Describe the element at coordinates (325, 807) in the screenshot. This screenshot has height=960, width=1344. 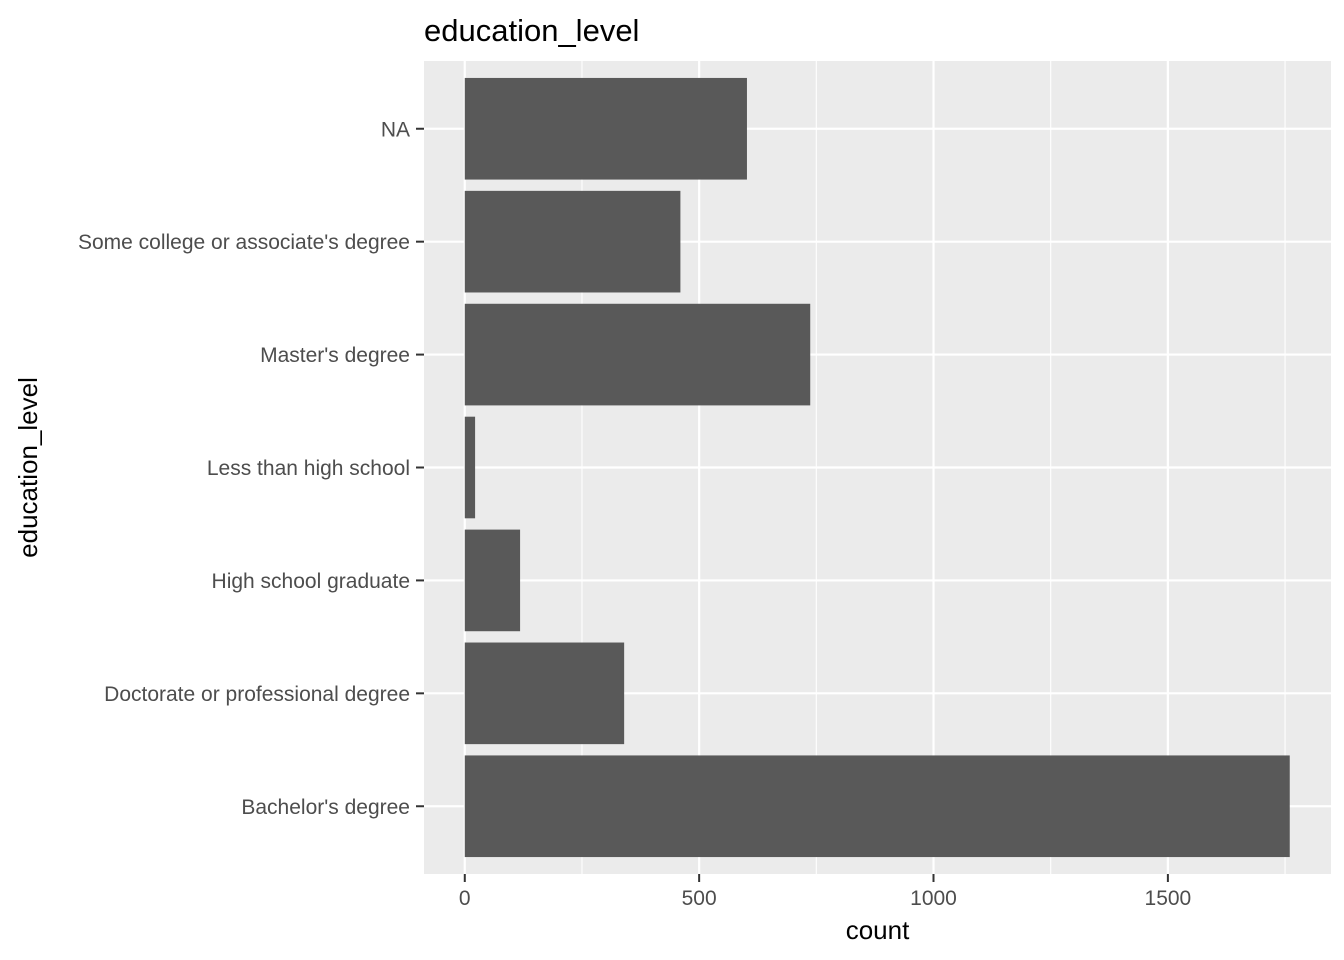
I see `y-tick-label: Bachelor's degree` at that location.